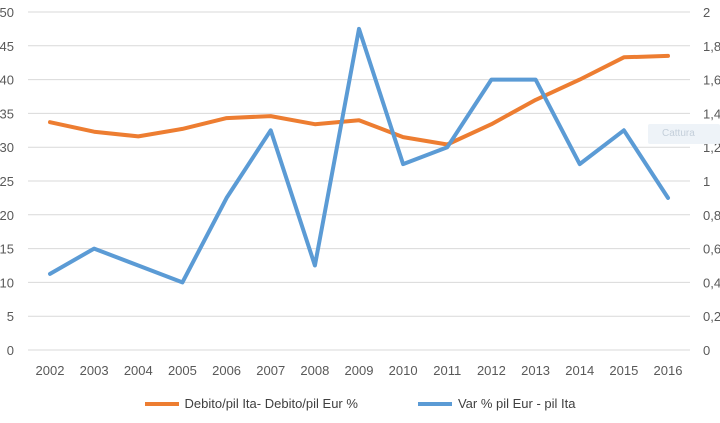 Image resolution: width=720 pixels, height=423 pixels. I want to click on x-tick-label: 2014, so click(579, 370).